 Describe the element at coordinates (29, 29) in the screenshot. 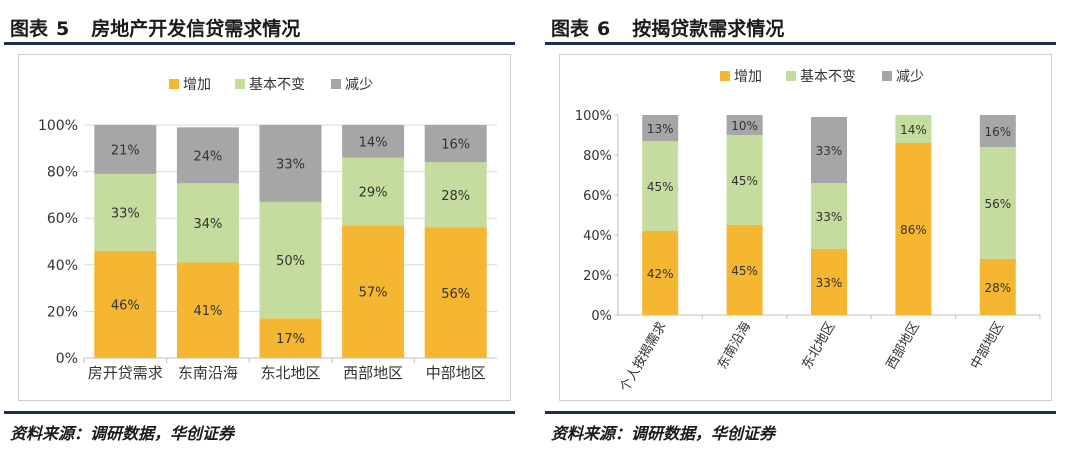

I see `figure-5-label: 图表` at that location.